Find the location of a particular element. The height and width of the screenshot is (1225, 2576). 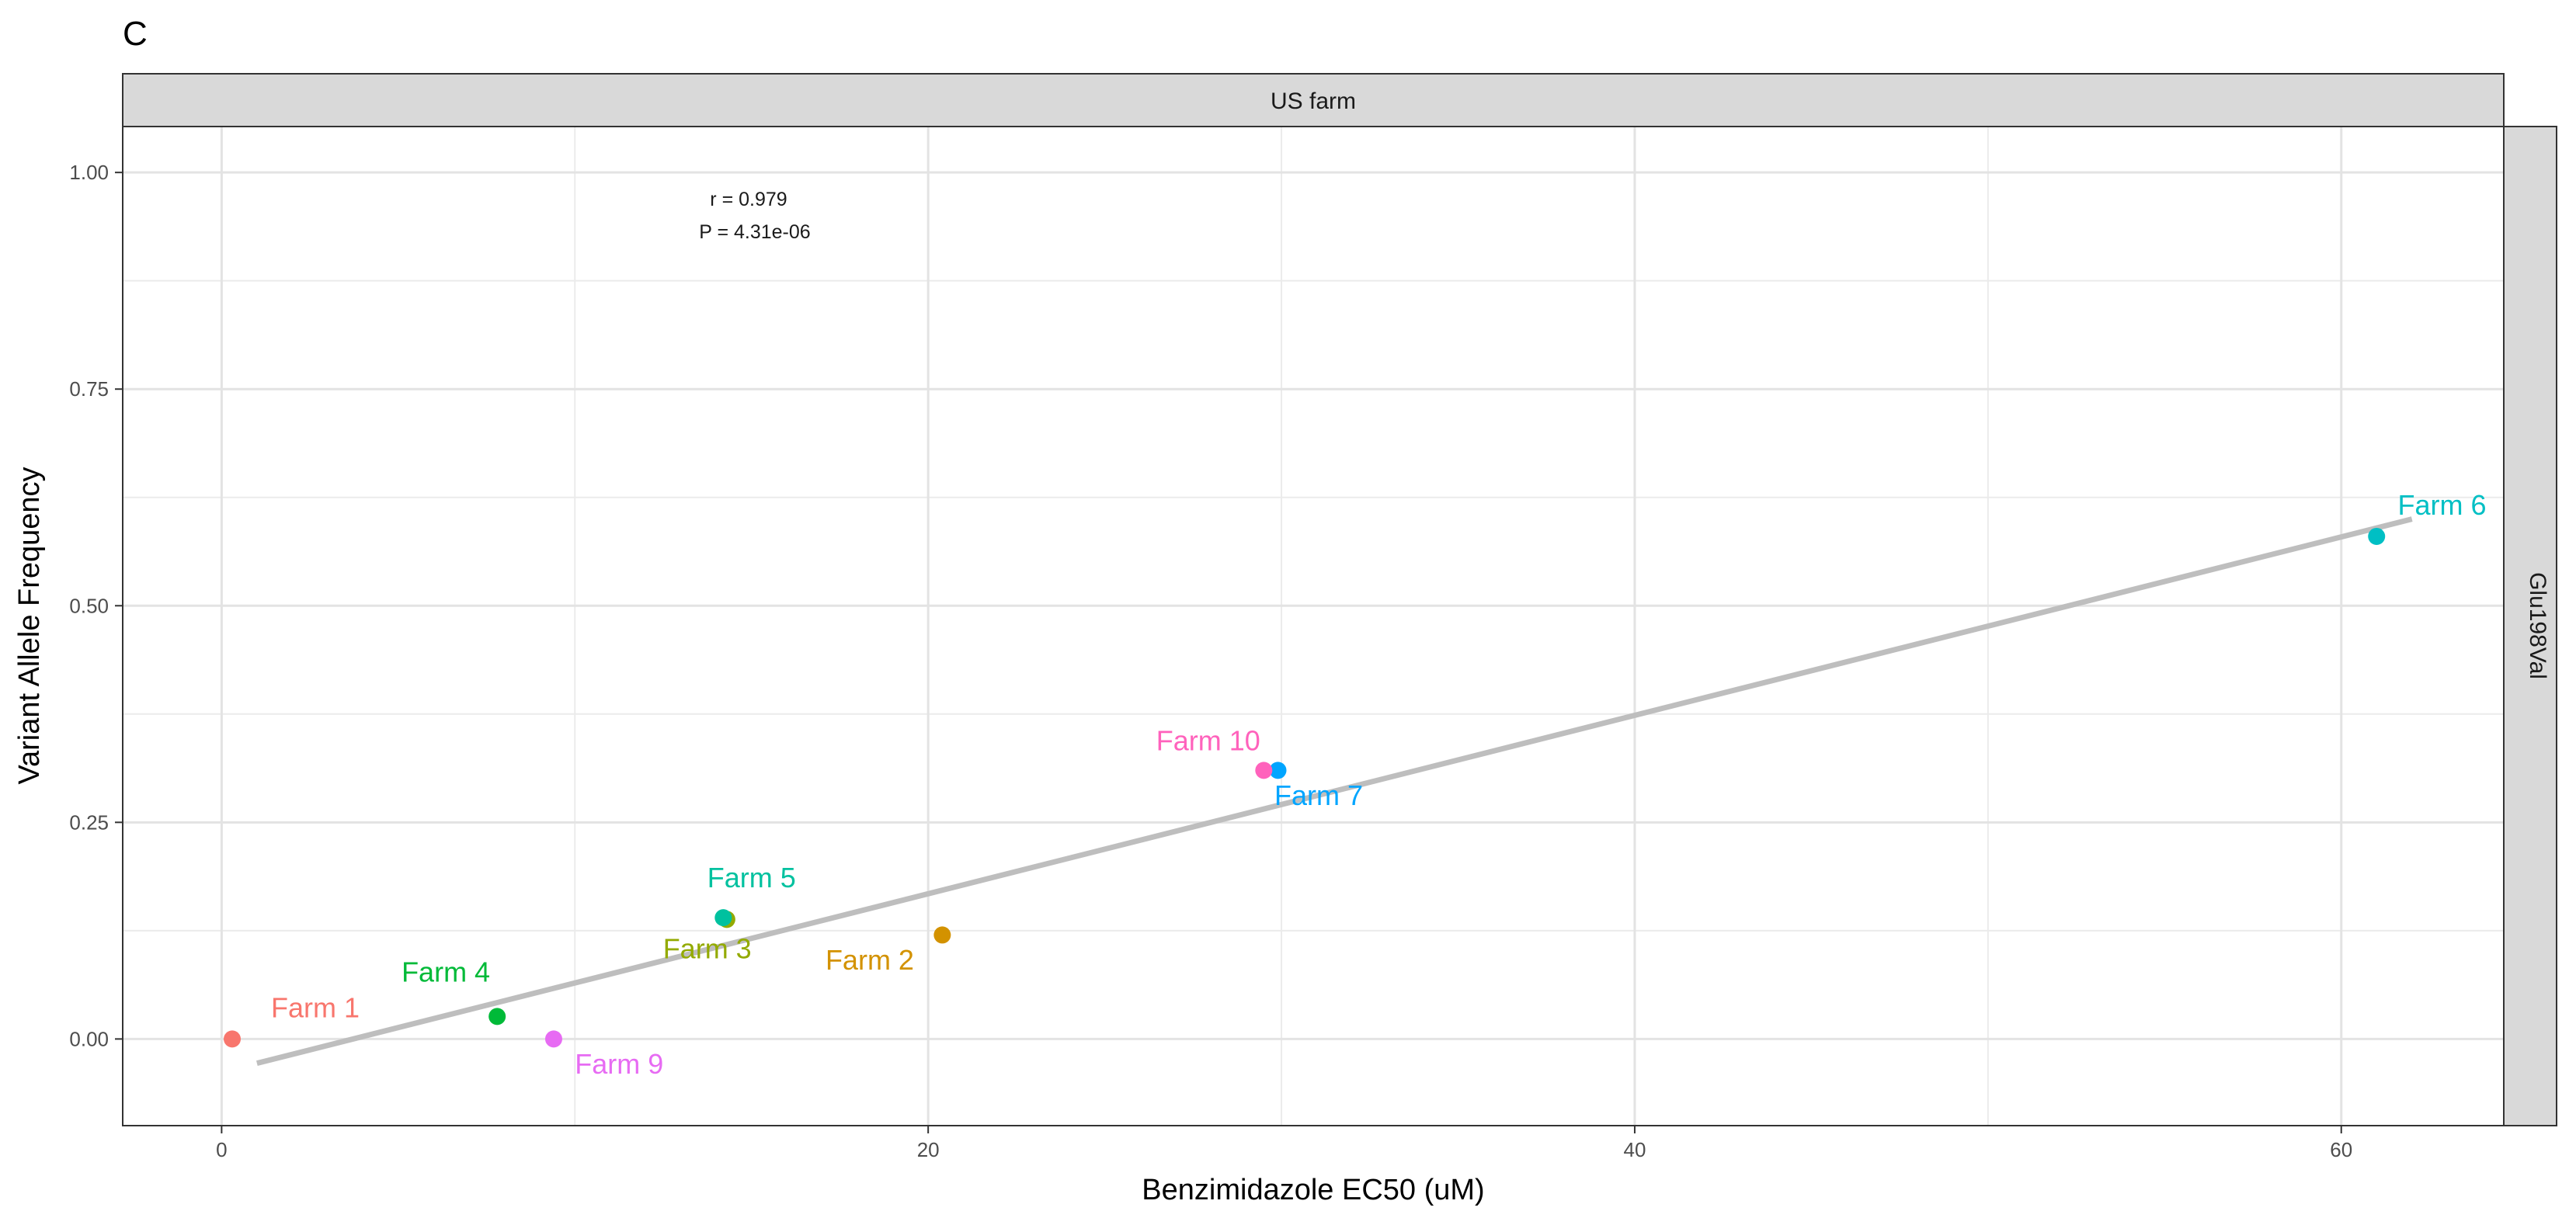

point-label: Farm 4 is located at coordinates (446, 972).